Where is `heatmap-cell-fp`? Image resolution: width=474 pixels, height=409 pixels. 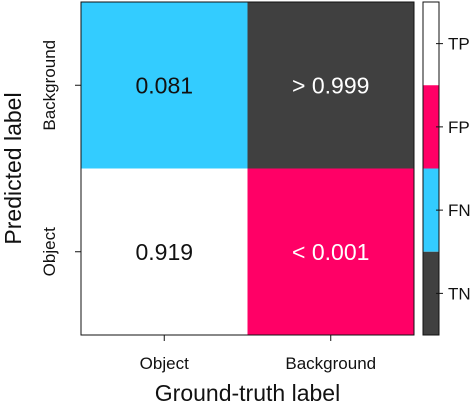
heatmap-cell-fp is located at coordinates (330, 251).